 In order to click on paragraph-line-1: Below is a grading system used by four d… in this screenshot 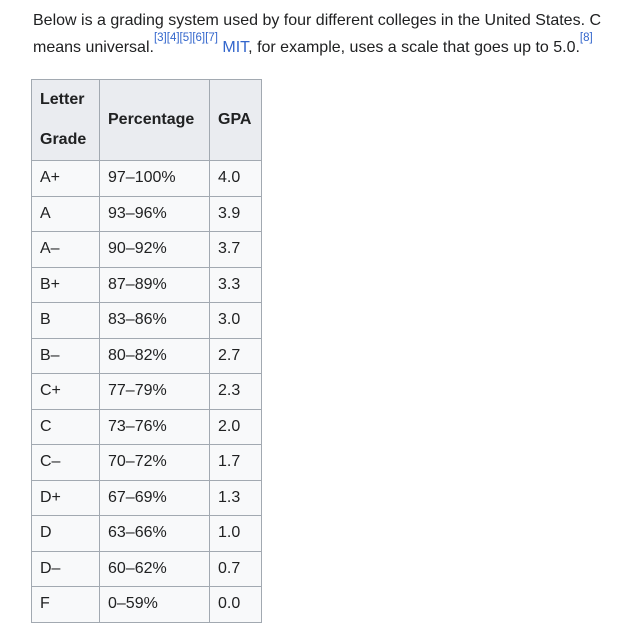, I will do `click(317, 20)`.